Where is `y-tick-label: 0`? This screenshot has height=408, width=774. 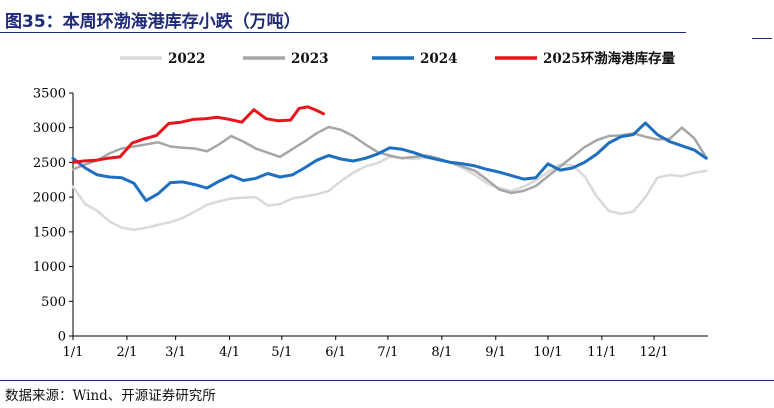
y-tick-label: 0 is located at coordinates (62, 337).